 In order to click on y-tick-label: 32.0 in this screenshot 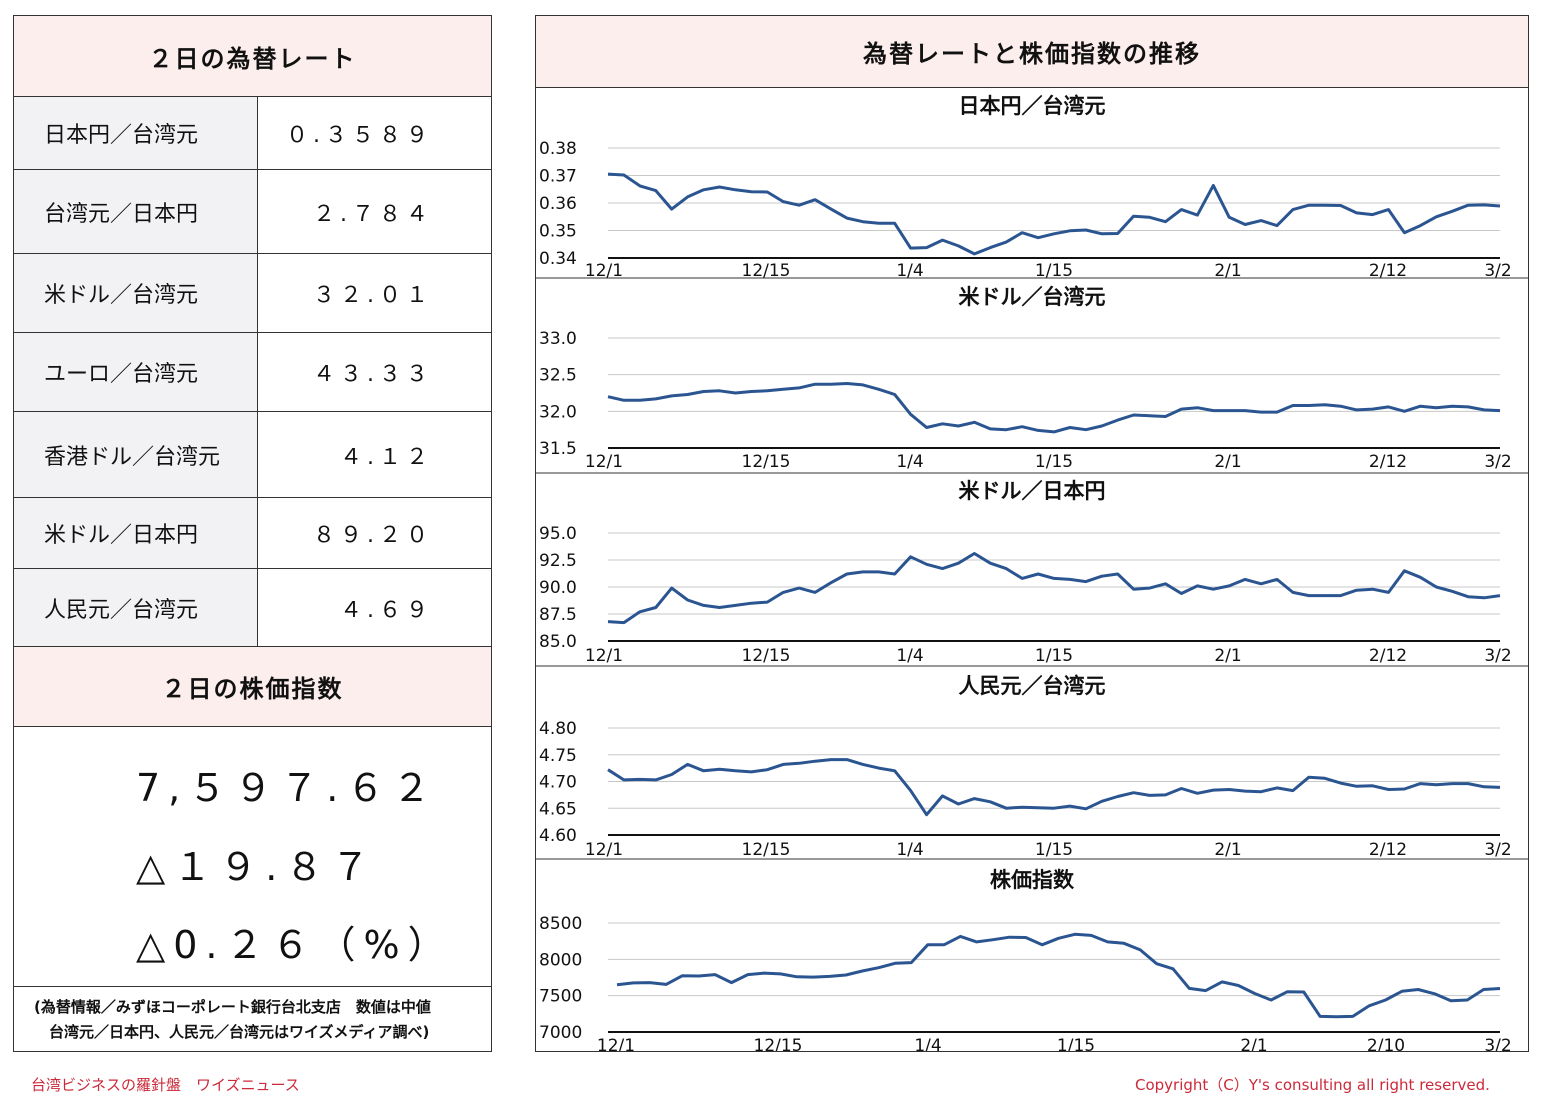, I will do `click(558, 412)`.